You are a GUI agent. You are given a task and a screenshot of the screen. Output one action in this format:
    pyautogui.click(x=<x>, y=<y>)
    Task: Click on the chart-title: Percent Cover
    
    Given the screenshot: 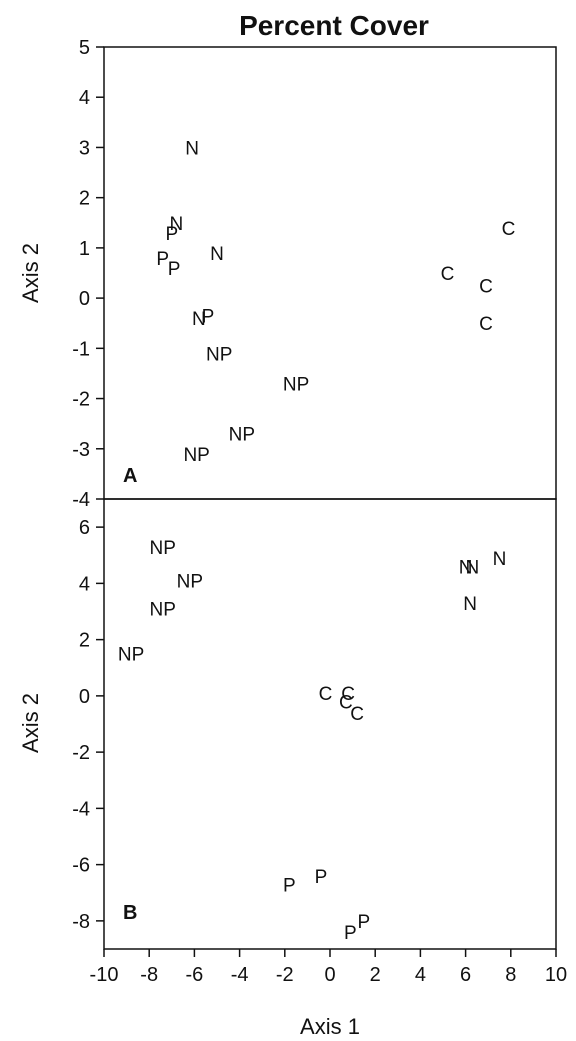 What is the action you would take?
    pyautogui.click(x=334, y=25)
    